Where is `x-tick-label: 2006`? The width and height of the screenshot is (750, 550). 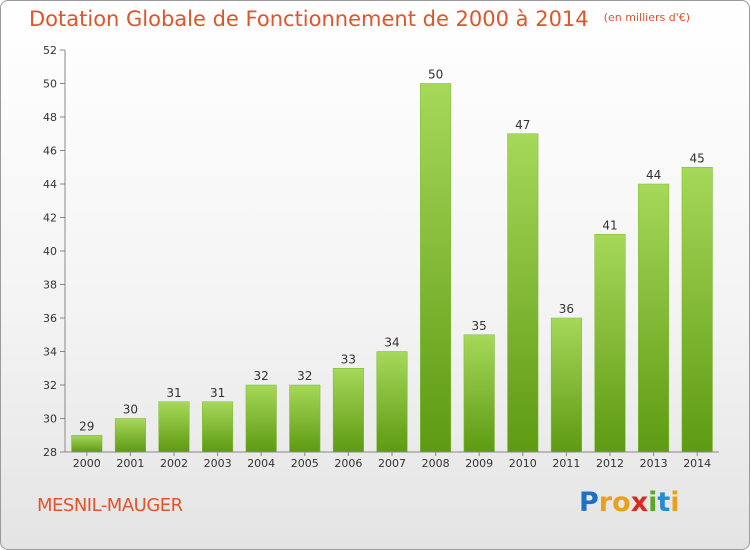 x-tick-label: 2006 is located at coordinates (348, 463).